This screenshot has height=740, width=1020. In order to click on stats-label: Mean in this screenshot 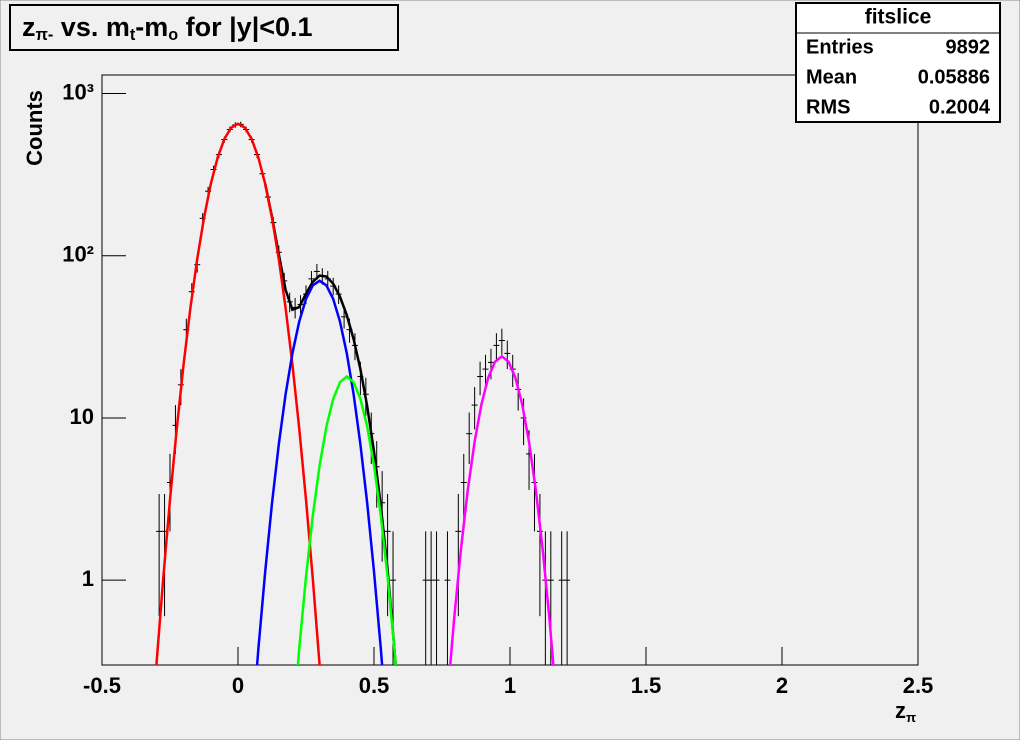, I will do `click(831, 77)`.